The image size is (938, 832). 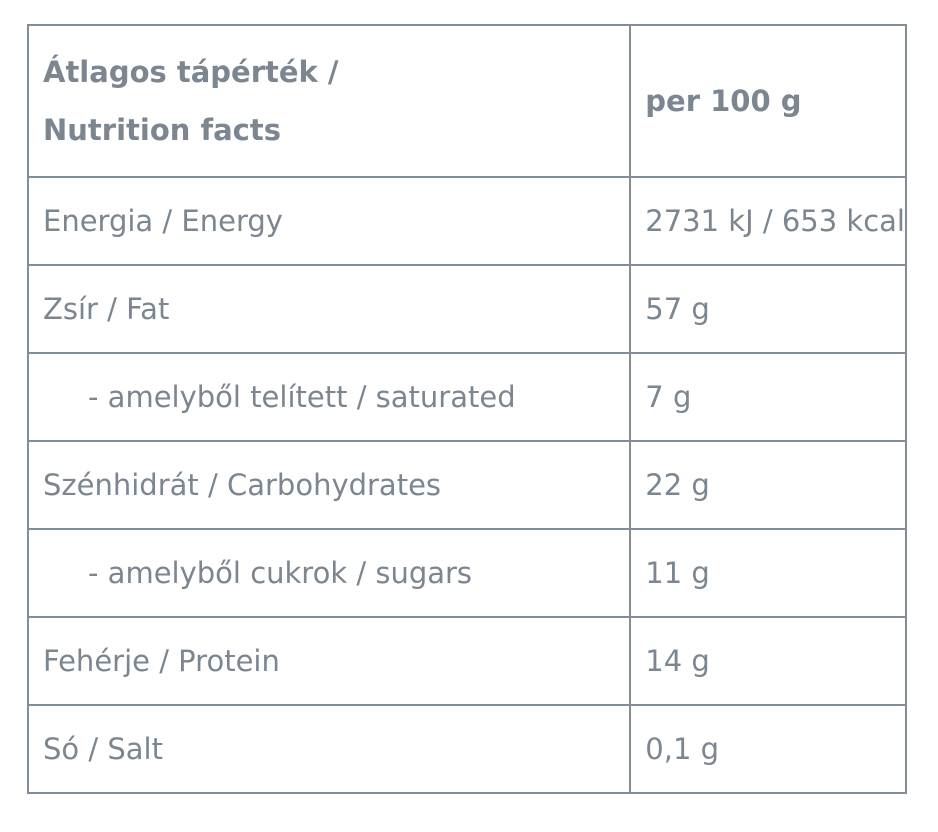 I want to click on table-row: Só / Salt 0,1 g, so click(x=466, y=749).